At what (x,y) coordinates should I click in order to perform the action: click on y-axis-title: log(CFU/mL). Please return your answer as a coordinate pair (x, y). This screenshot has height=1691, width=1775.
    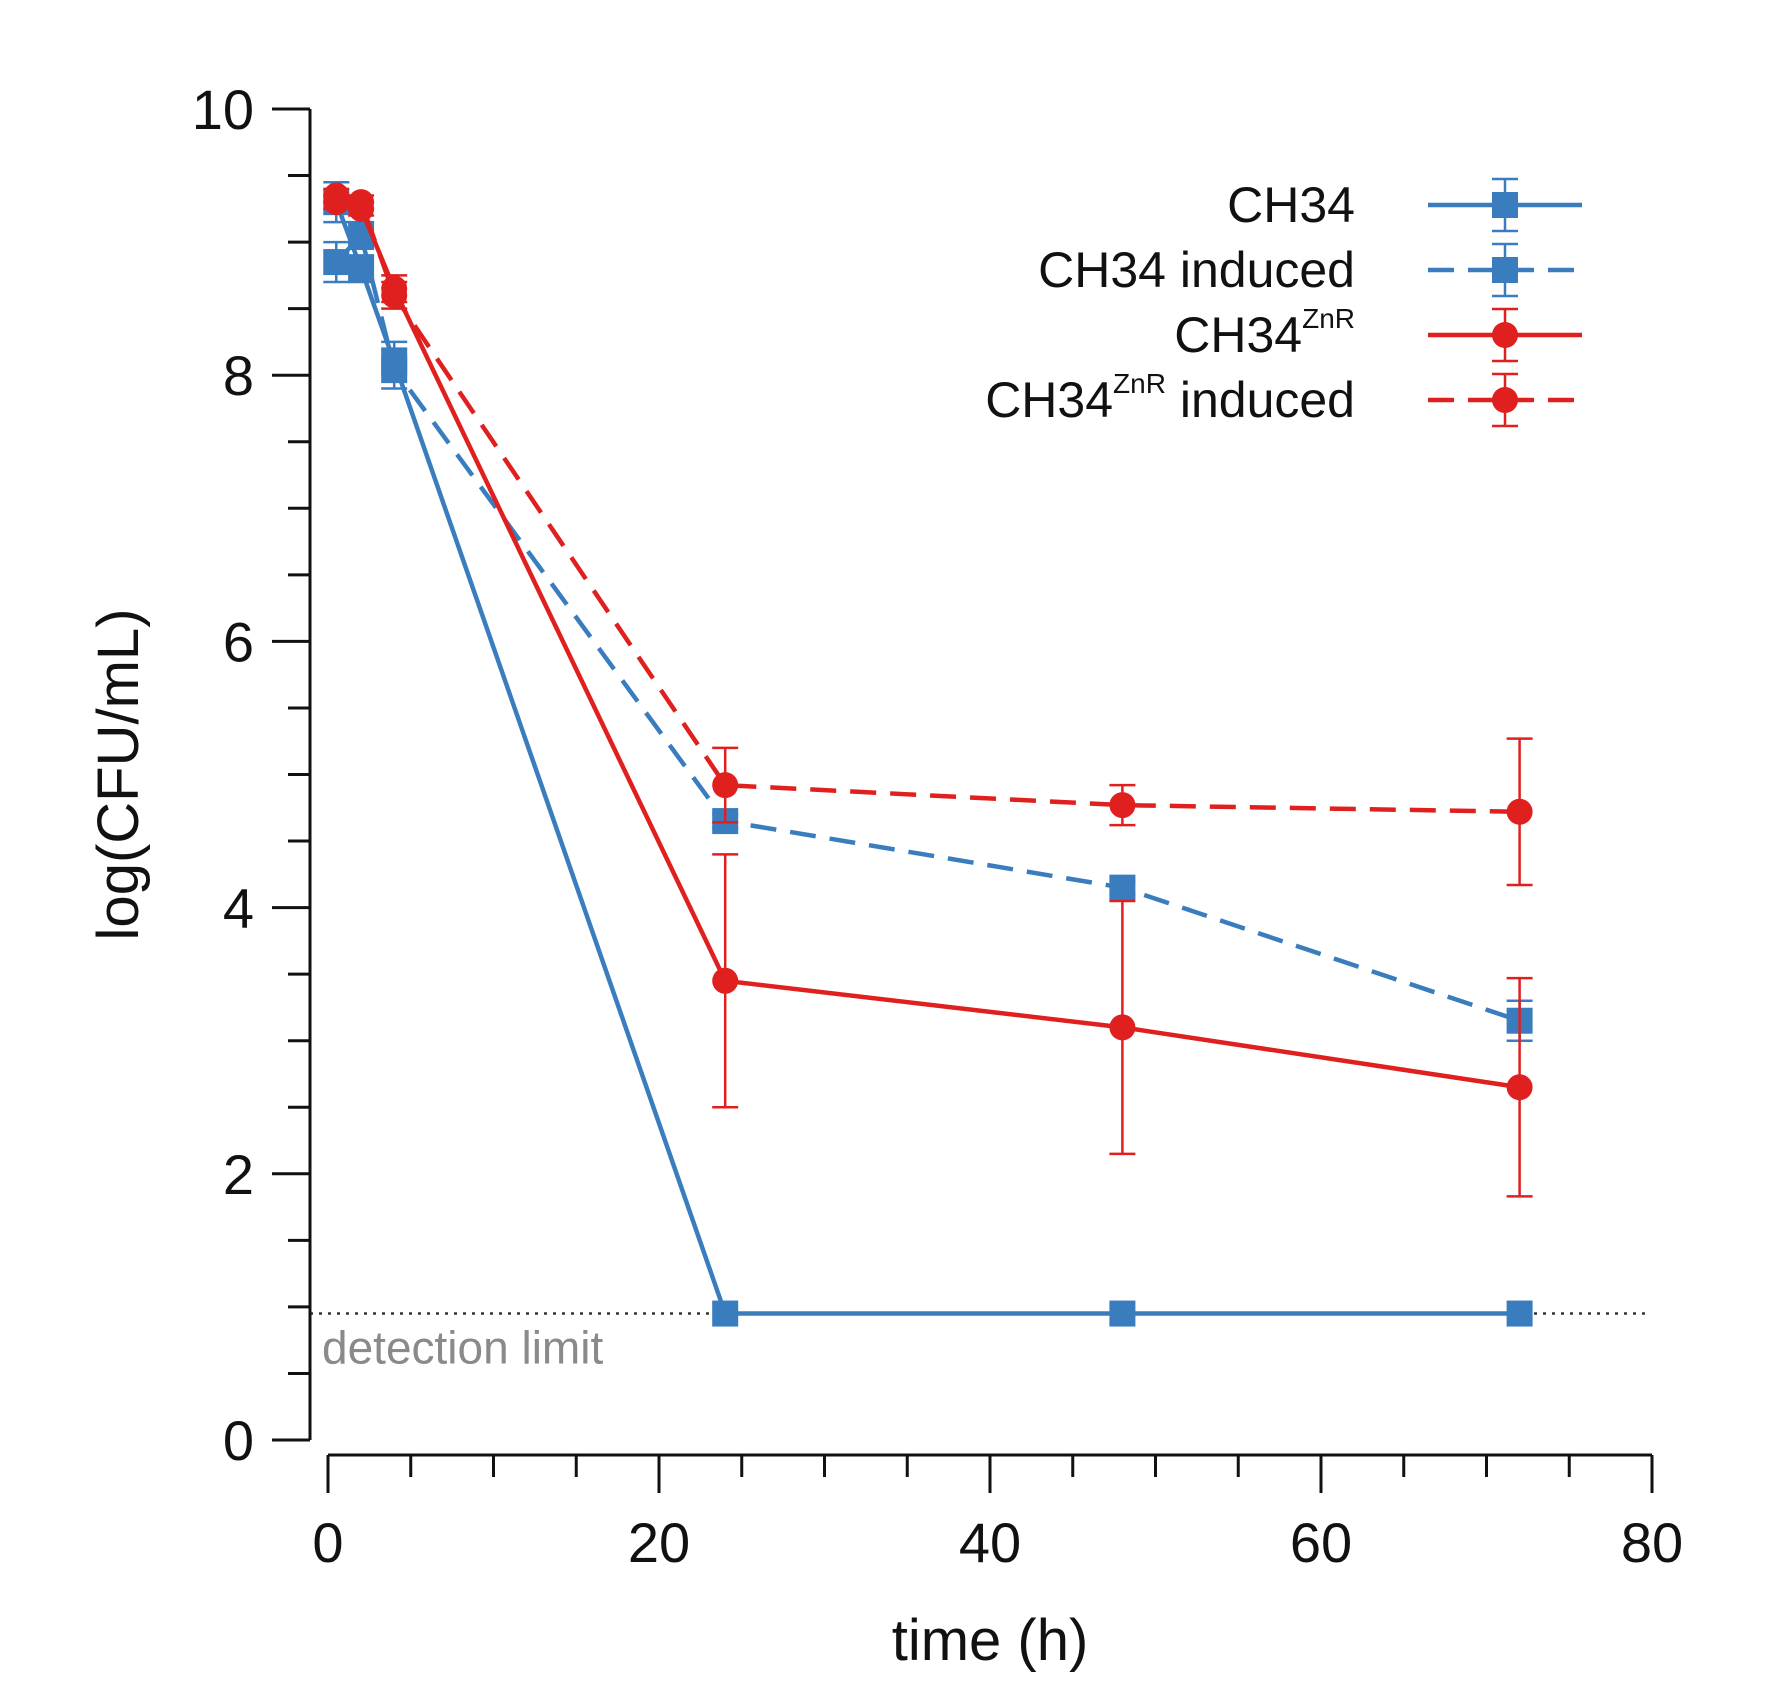
    Looking at the image, I should click on (118, 775).